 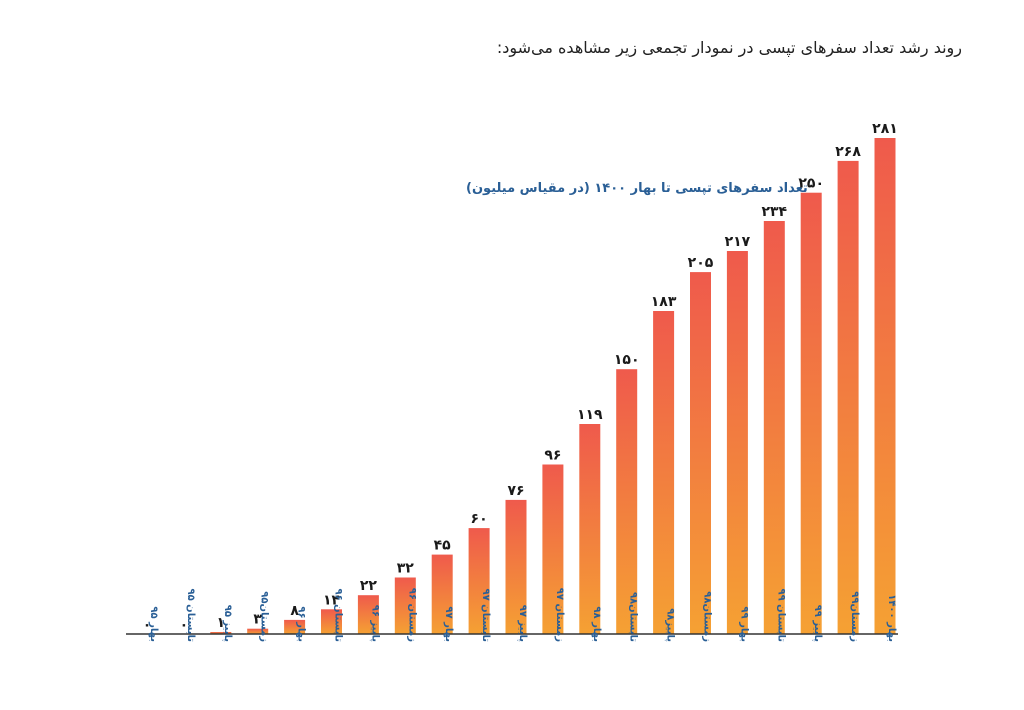 I want to click on x-tick-label: بهار ۹۷, so click(x=448, y=624).